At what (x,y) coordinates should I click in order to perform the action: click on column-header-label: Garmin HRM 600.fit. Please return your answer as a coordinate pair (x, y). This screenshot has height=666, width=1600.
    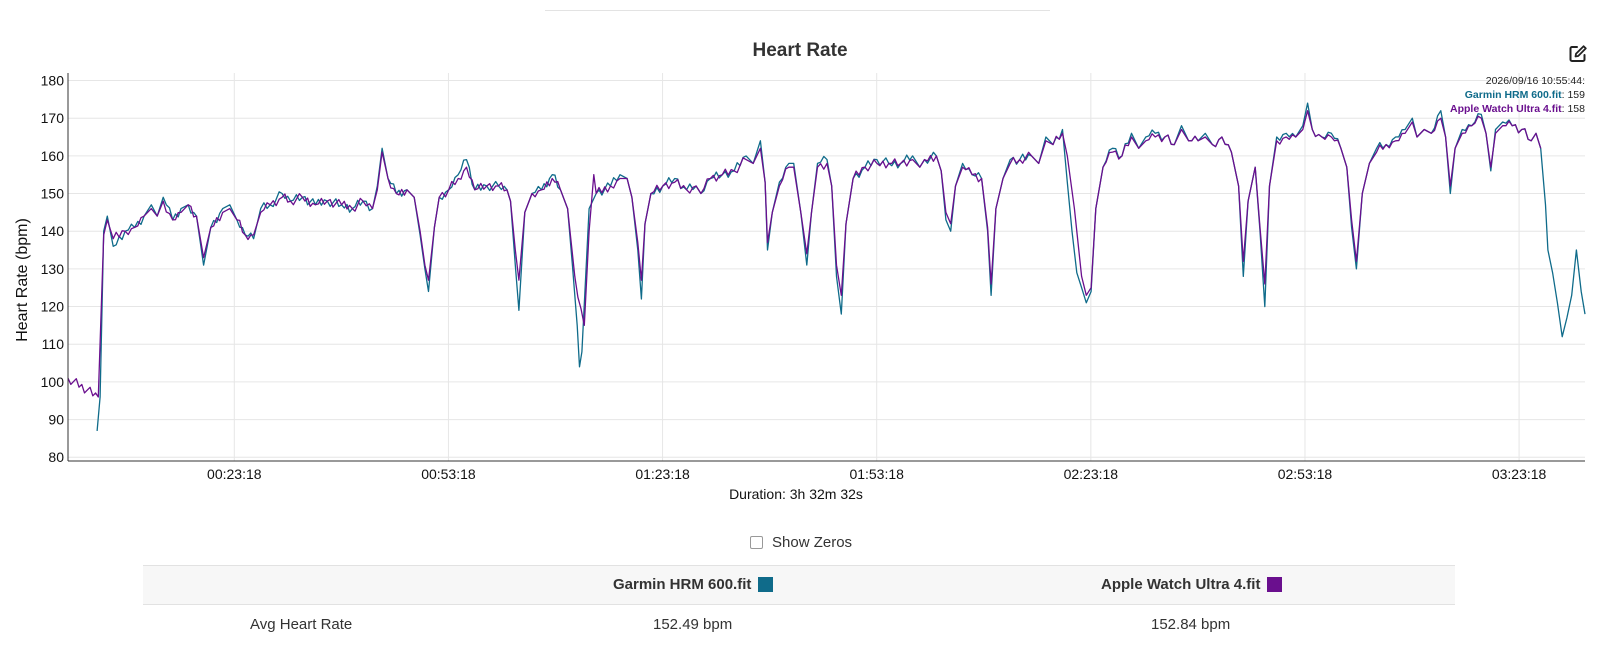
    Looking at the image, I should click on (682, 584).